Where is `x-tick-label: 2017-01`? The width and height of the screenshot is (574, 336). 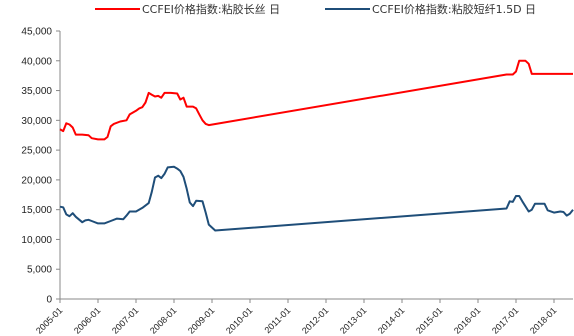
x-tick-label: 2017-01 is located at coordinates (505, 320).